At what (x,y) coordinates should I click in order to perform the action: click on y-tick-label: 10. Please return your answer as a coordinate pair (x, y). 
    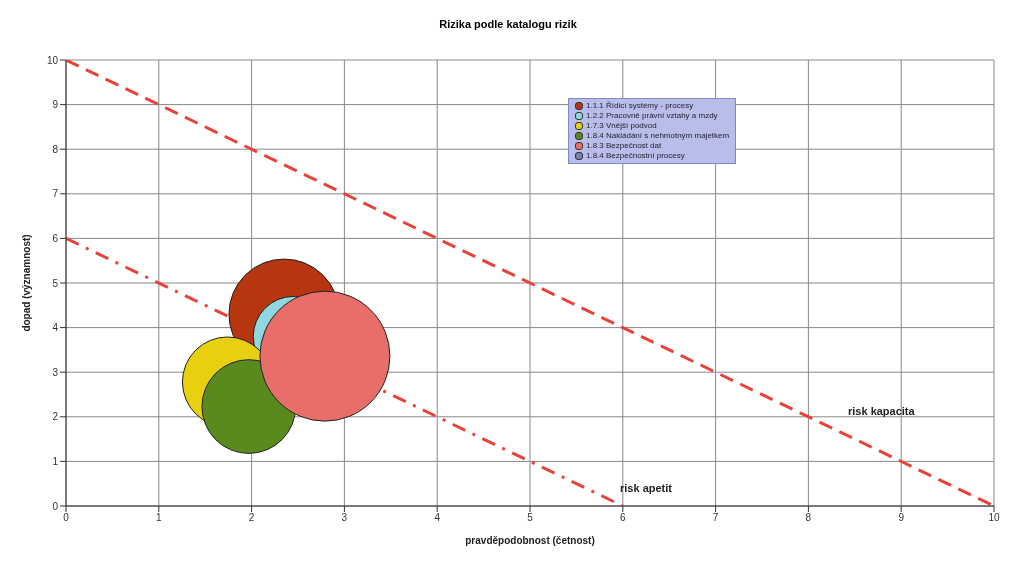
    Looking at the image, I should click on (52, 60).